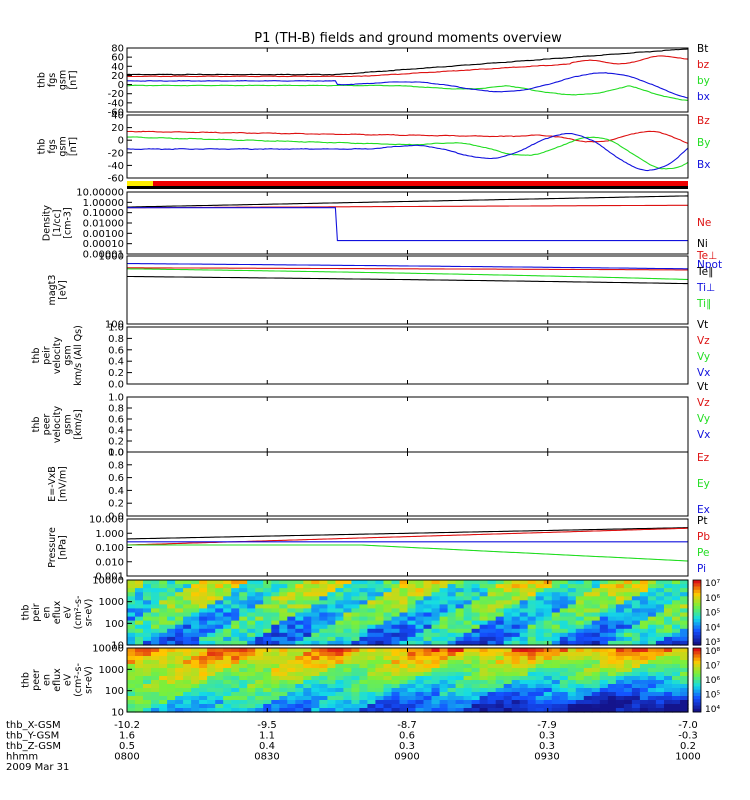 Image resolution: width=750 pixels, height=800 pixels. Describe the element at coordinates (703, 419) in the screenshot. I see `legend-electron-velocity-2: Vy` at that location.